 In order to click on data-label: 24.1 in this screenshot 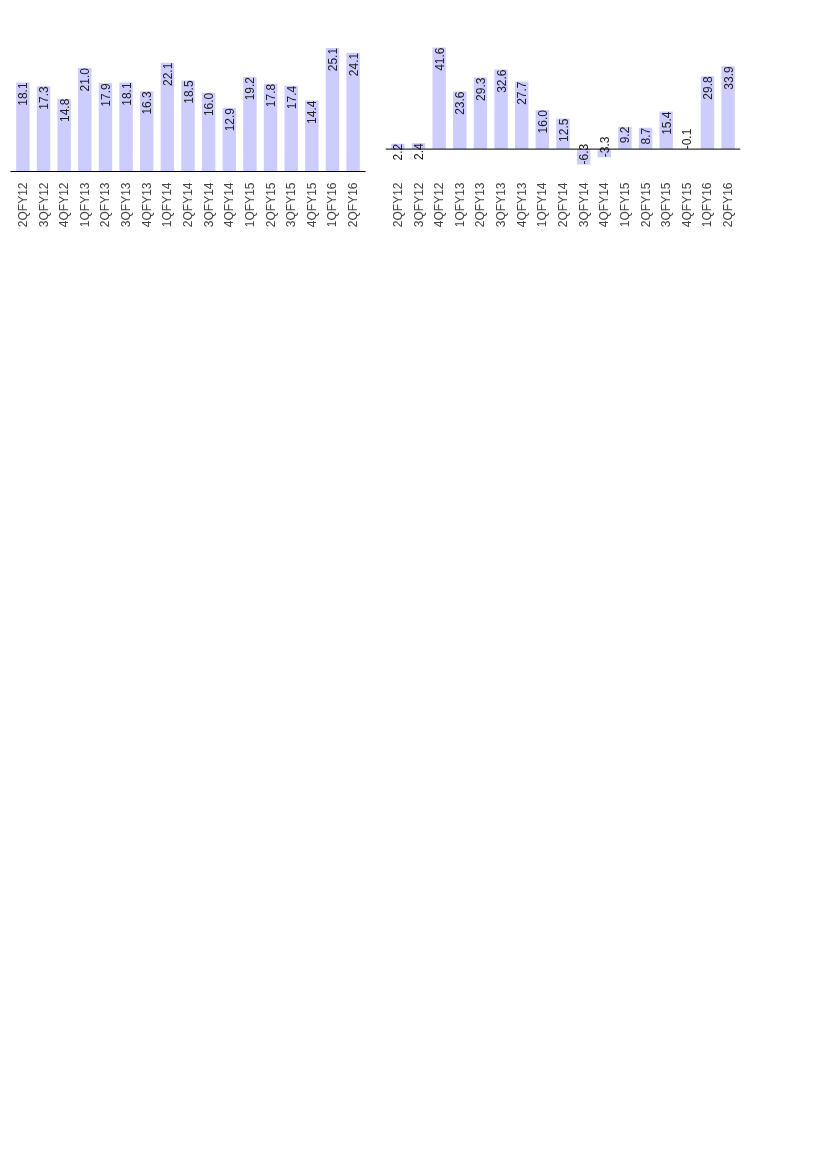, I will do `click(353, 64)`.